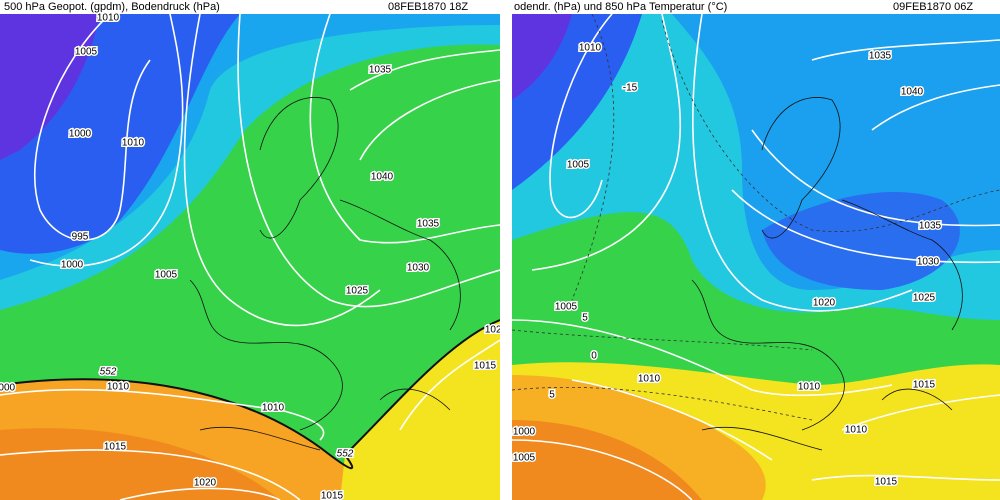 This screenshot has width=1000, height=500. I want to click on timestamp: 09FEB1870 06Z, so click(933, 7).